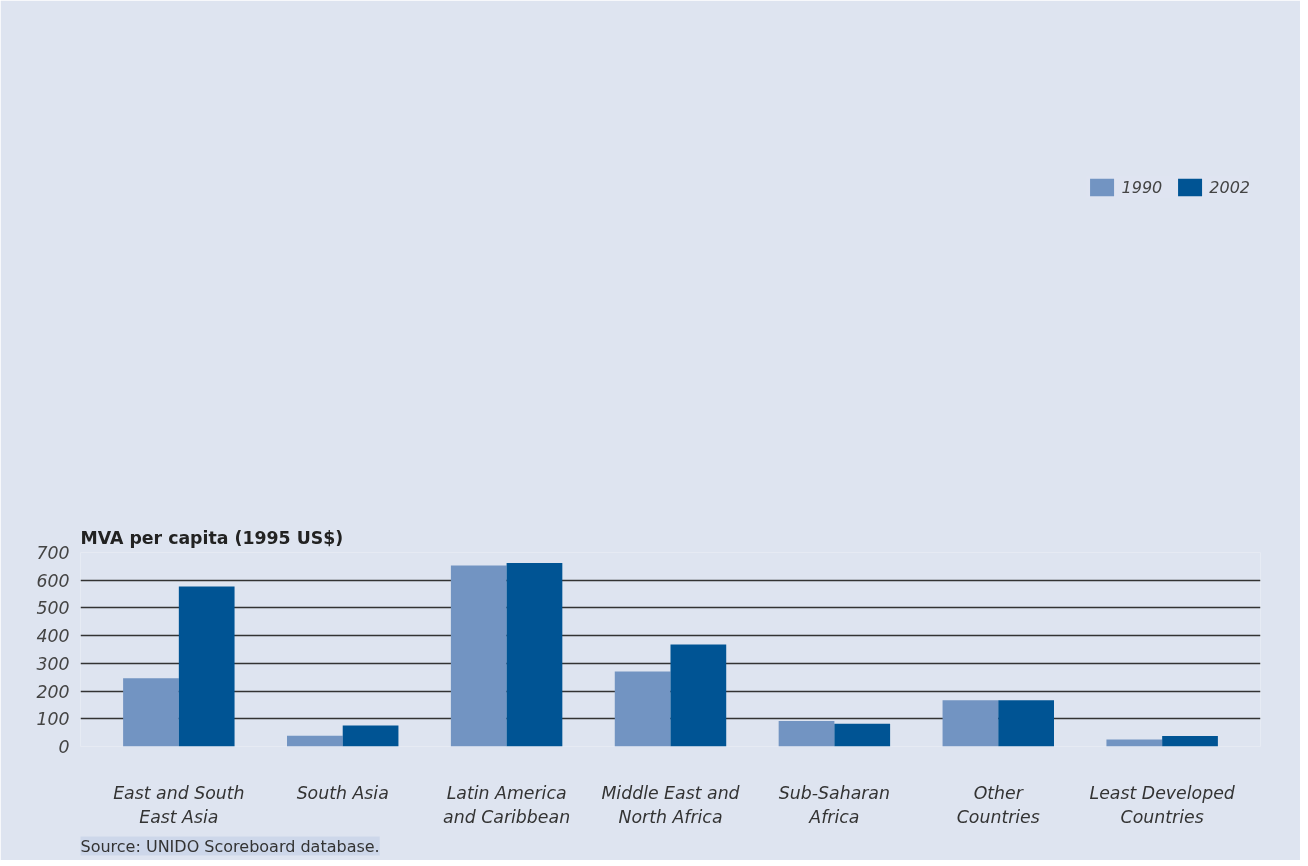 The height and width of the screenshot is (866, 1308). I want to click on y-tick-label: 700, so click(53, 553).